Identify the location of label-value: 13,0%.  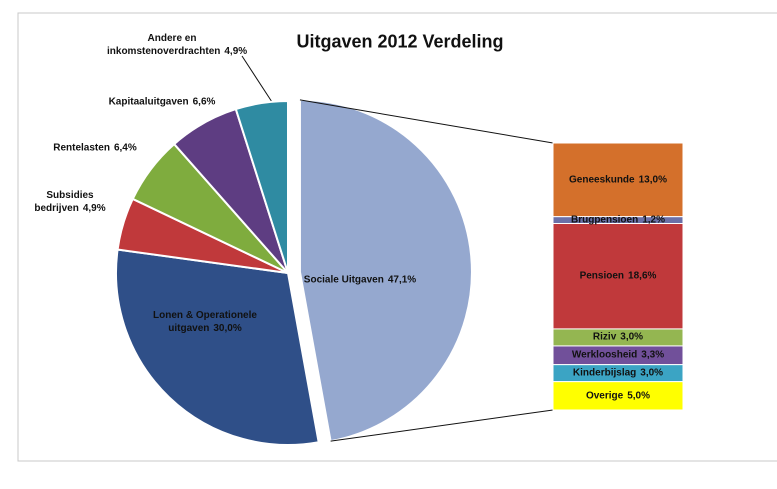
(652, 180).